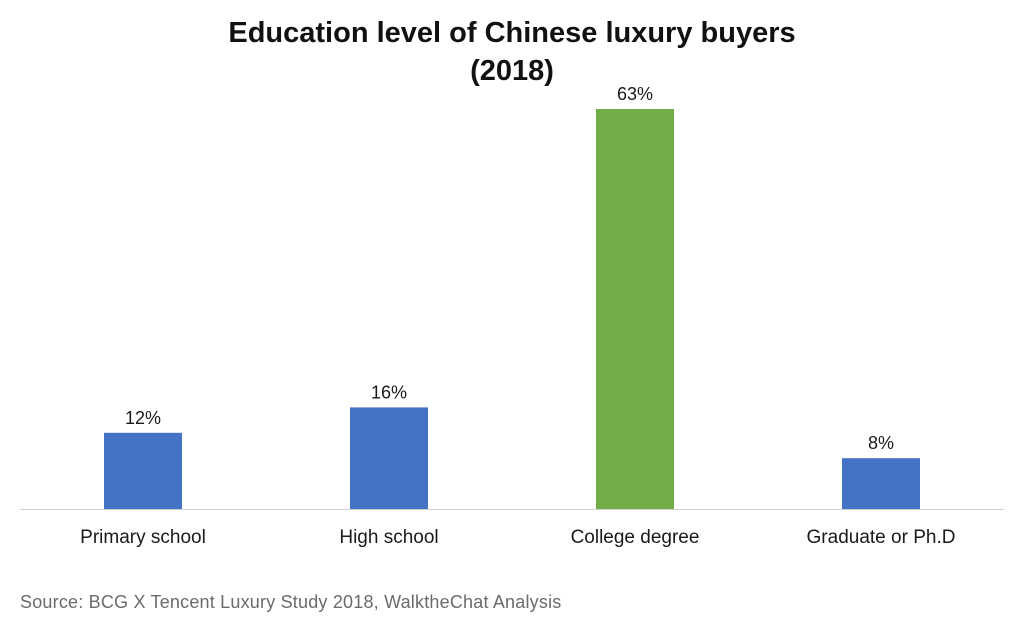 This screenshot has height=628, width=1024. I want to click on bar-graduate-or-ph-d, so click(881, 483).